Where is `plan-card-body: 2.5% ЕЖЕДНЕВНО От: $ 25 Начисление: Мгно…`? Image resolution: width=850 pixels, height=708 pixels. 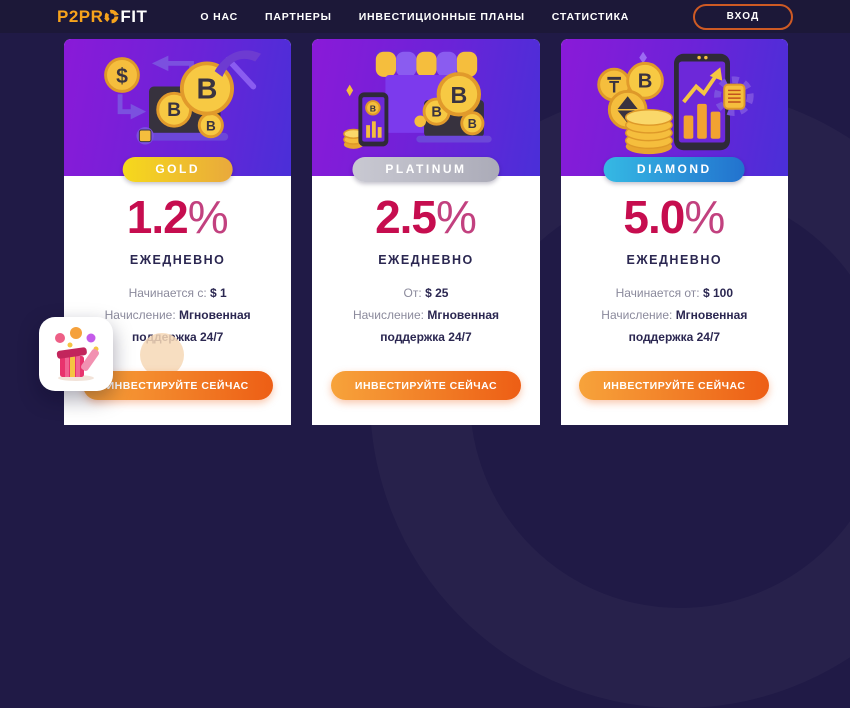
plan-card-body: 2.5% ЕЖЕДНЕВНО От: $ 25 Начисление: Мгно… is located at coordinates (425, 288).